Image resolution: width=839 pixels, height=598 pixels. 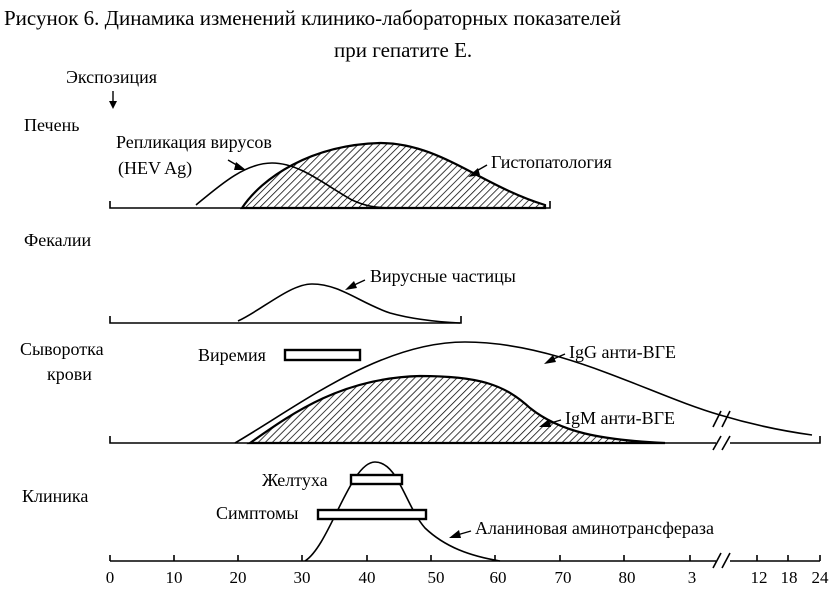 What do you see at coordinates (551, 162) in the screenshot?
I see `histopathology-label: Гистопатология` at bounding box center [551, 162].